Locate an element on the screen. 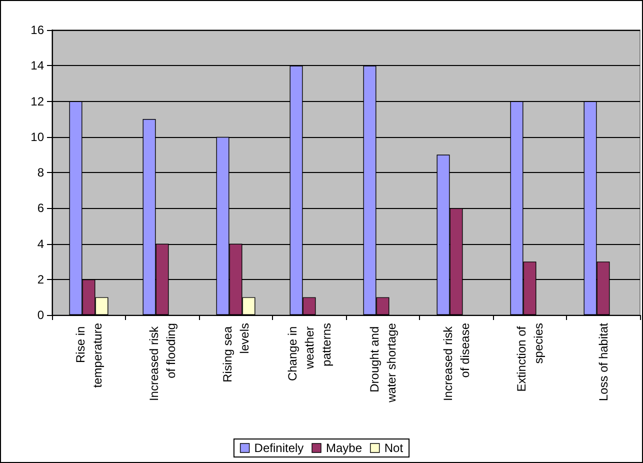 The width and height of the screenshot is (643, 463). y-tick-label: 8 is located at coordinates (40, 173).